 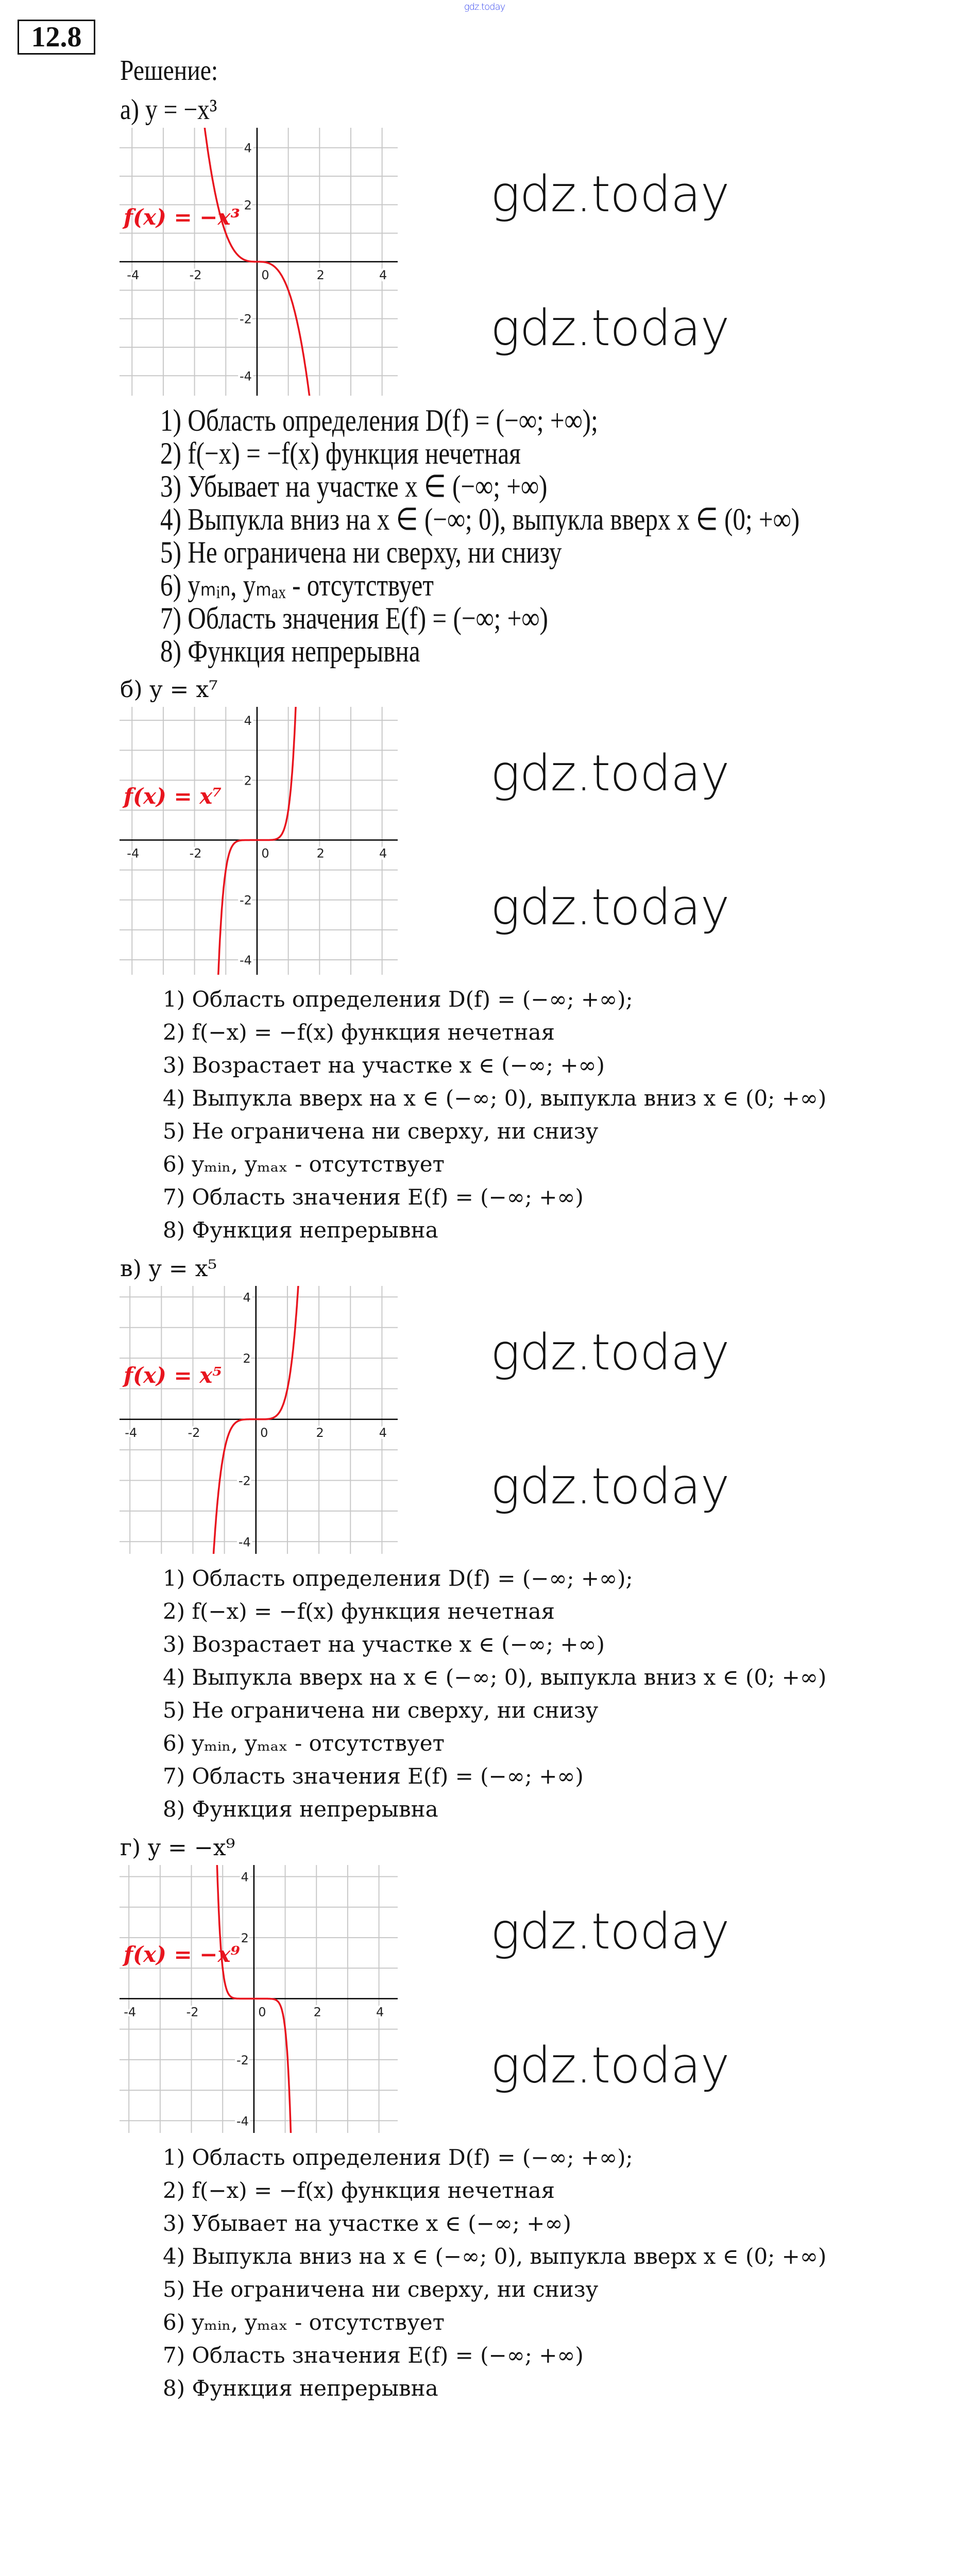 I want to click on chart-part-a: -4 -2 0 2 4 -4 -2 2 4 f(x) = −x³, so click(x=259, y=262).